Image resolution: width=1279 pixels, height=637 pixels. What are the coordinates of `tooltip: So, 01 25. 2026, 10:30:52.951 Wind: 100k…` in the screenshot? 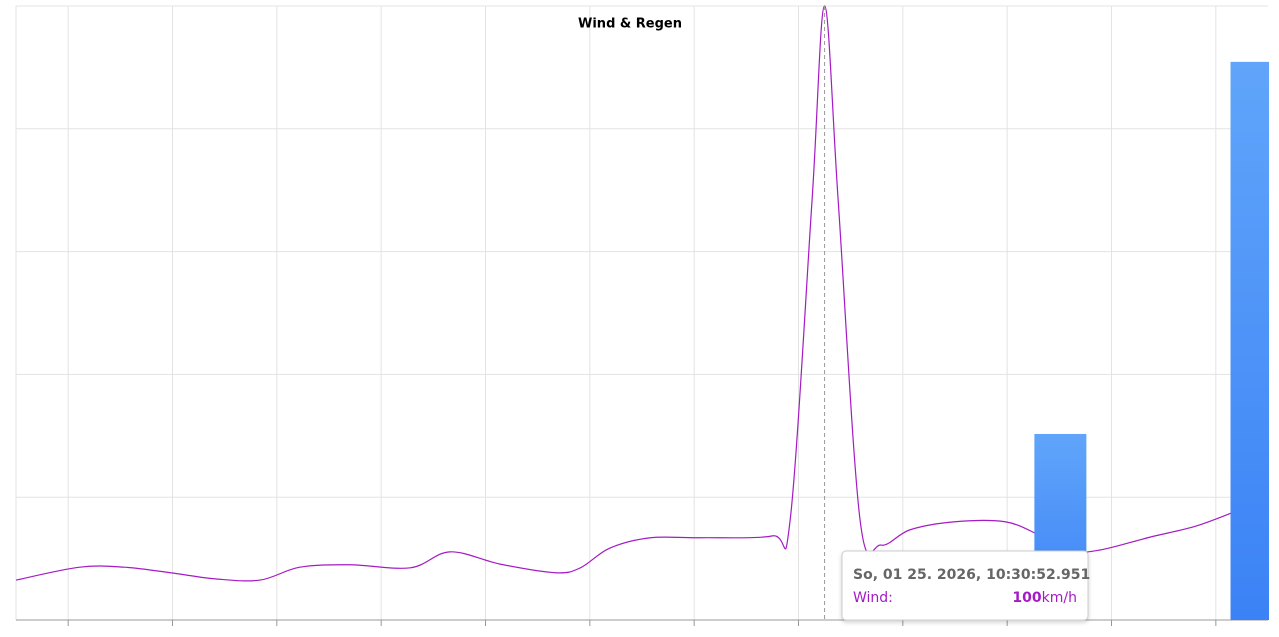 It's located at (965, 585).